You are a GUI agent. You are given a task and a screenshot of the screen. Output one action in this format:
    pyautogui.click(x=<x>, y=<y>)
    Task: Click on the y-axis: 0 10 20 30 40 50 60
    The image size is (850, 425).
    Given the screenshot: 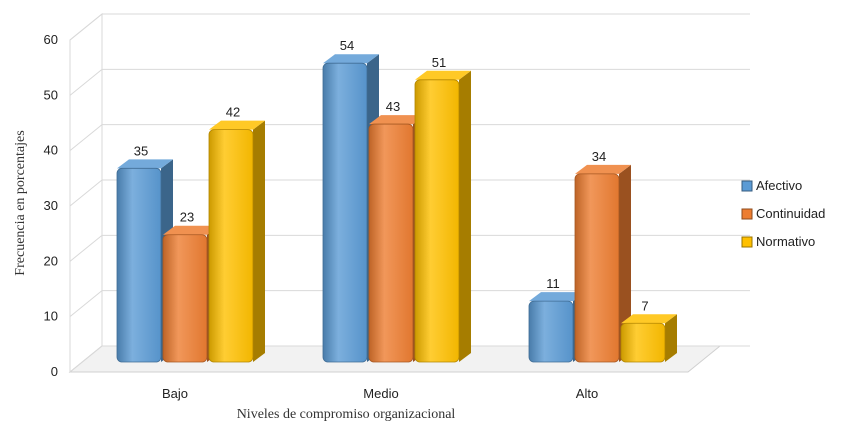 What is the action you would take?
    pyautogui.click(x=51, y=205)
    